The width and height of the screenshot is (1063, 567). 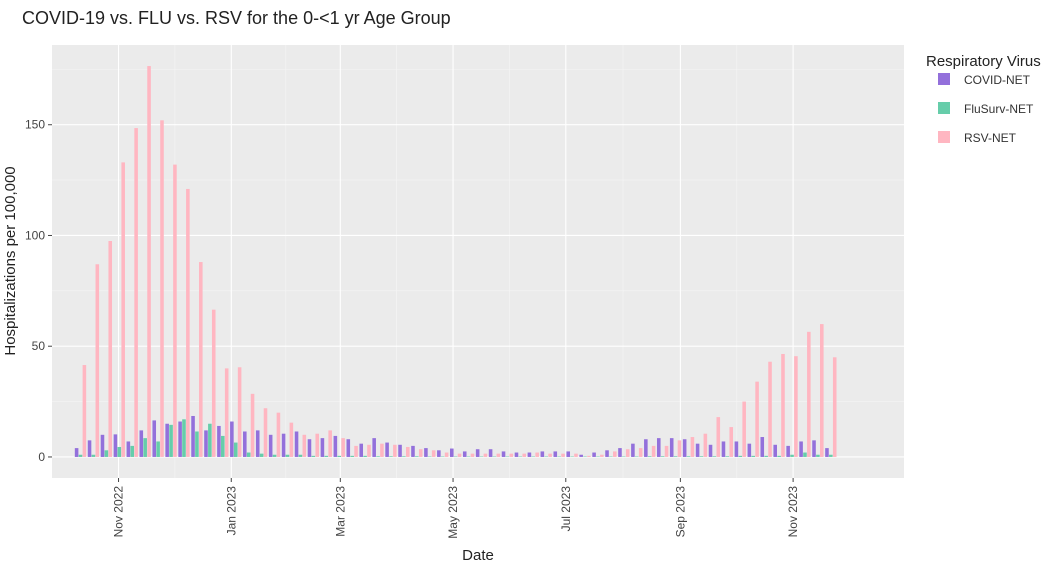 I want to click on x-tick-label: Nov 2023, so click(x=793, y=512).